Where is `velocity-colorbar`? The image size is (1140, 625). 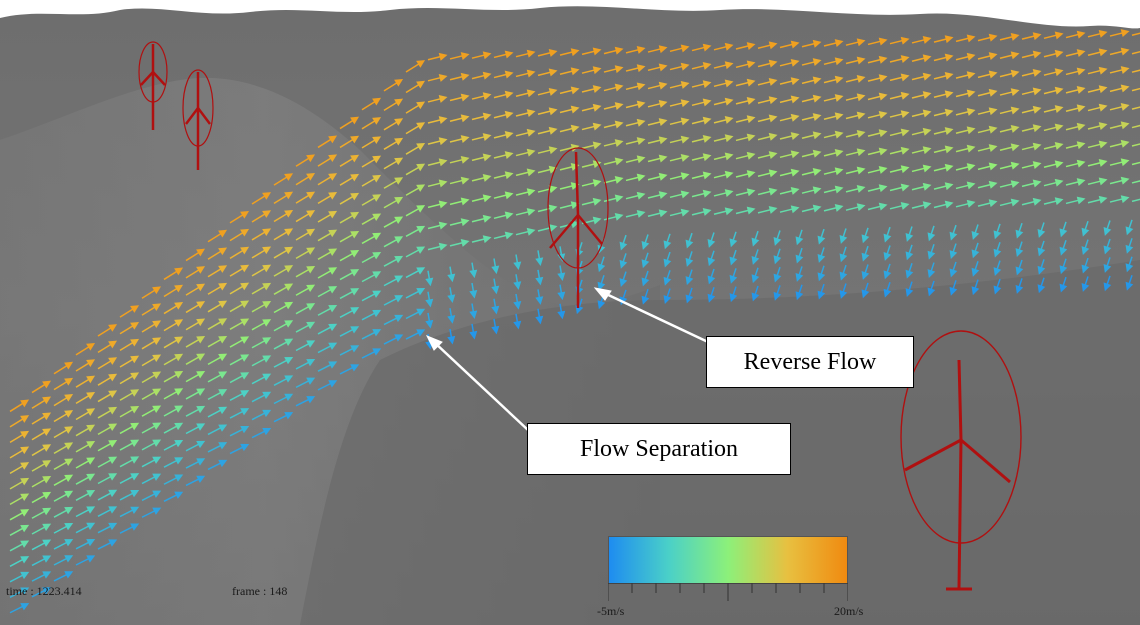
velocity-colorbar is located at coordinates (728, 560).